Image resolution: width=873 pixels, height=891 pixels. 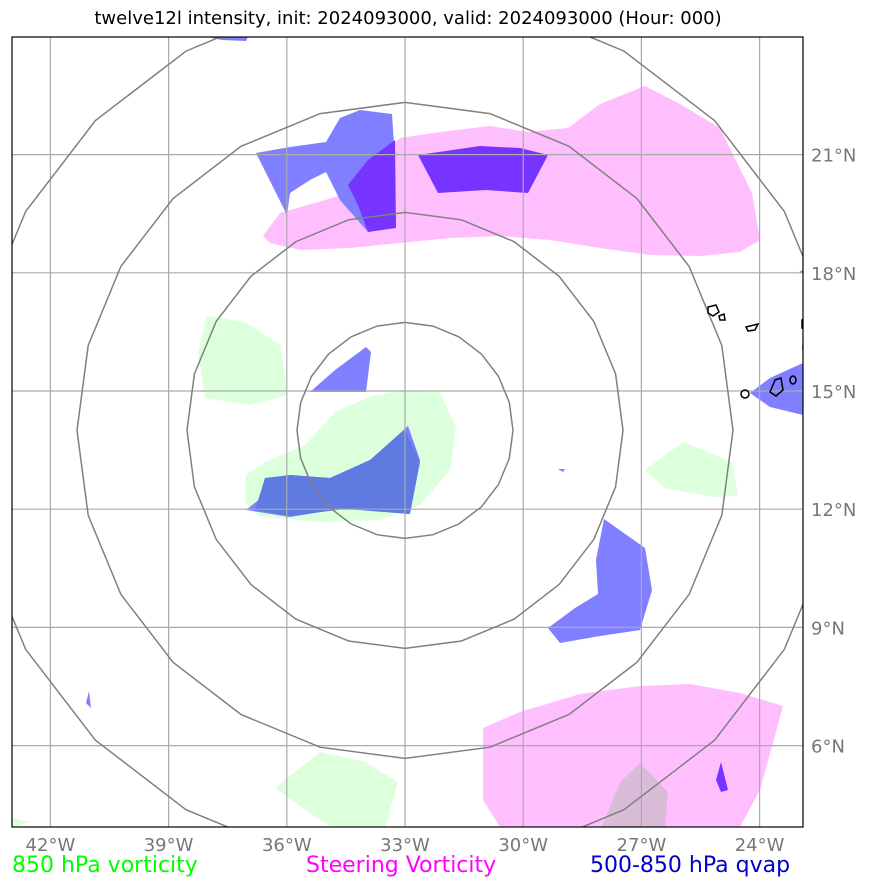 What do you see at coordinates (760, 845) in the screenshot?
I see `longitude-label: 24°W` at bounding box center [760, 845].